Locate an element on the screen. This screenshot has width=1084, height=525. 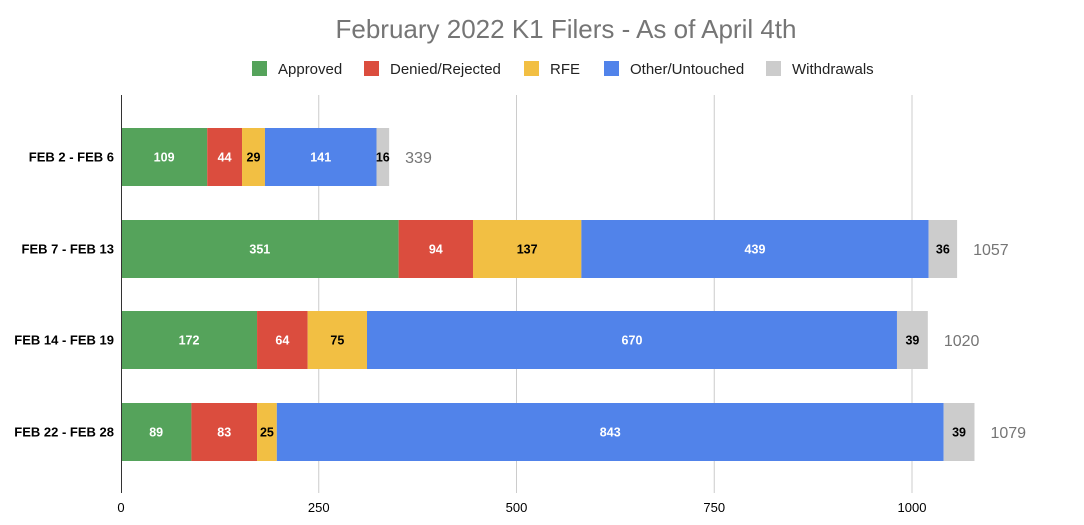
data-label: 25 is located at coordinates (267, 433).